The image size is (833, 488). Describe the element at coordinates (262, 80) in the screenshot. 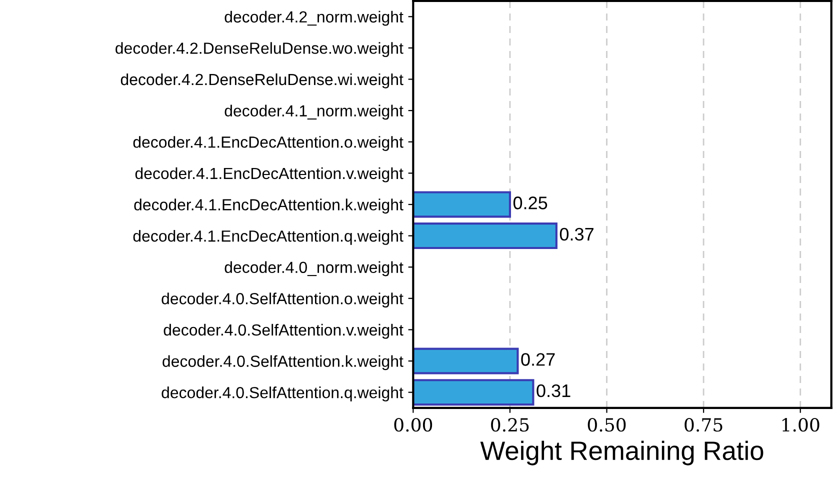

I see `y-tick-label: decoder.4.2.DenseReluDense.wi.weight` at that location.